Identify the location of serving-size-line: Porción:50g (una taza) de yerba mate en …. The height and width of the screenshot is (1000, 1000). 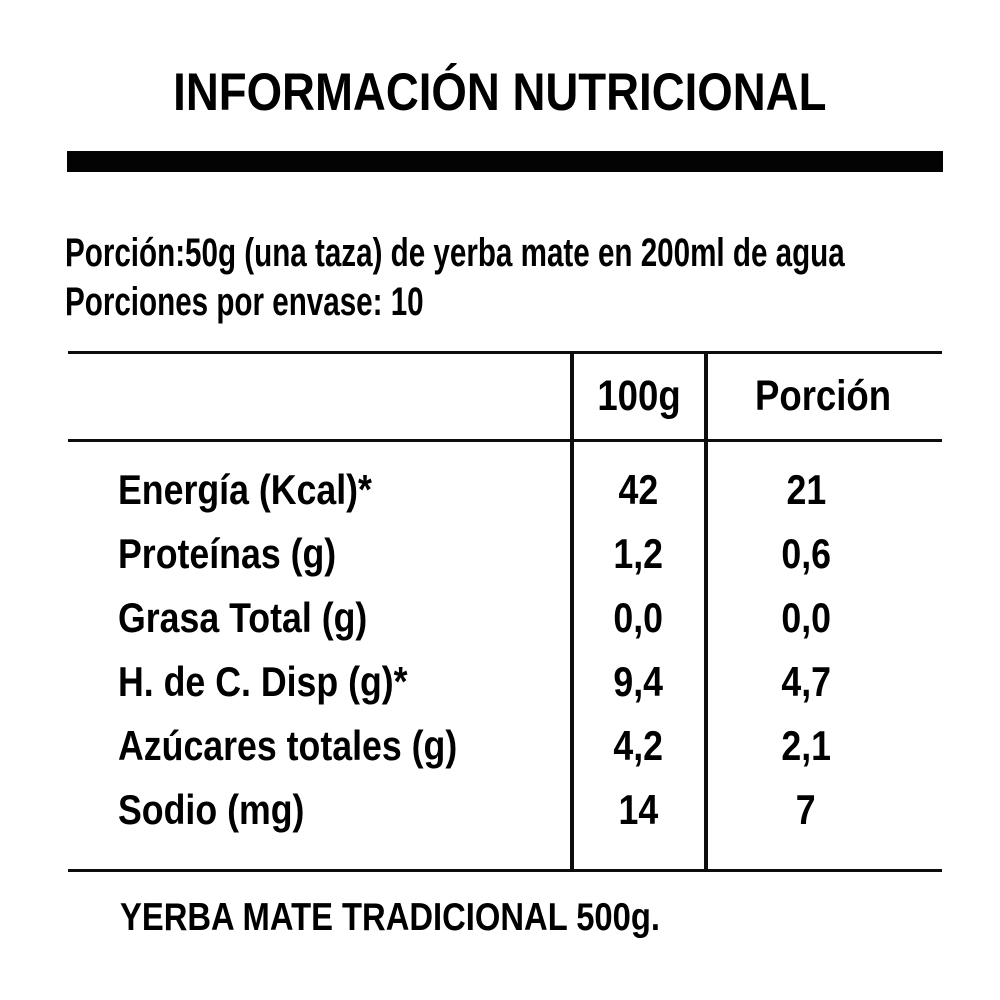
(455, 253).